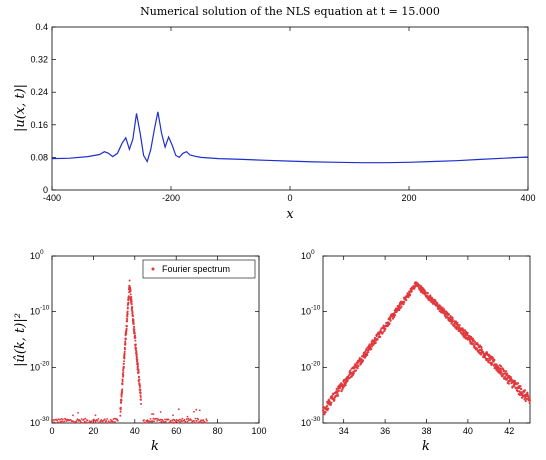 This screenshot has height=460, width=546. Describe the element at coordinates (39, 125) in the screenshot. I see `top-ytick-label: 0.16` at that location.